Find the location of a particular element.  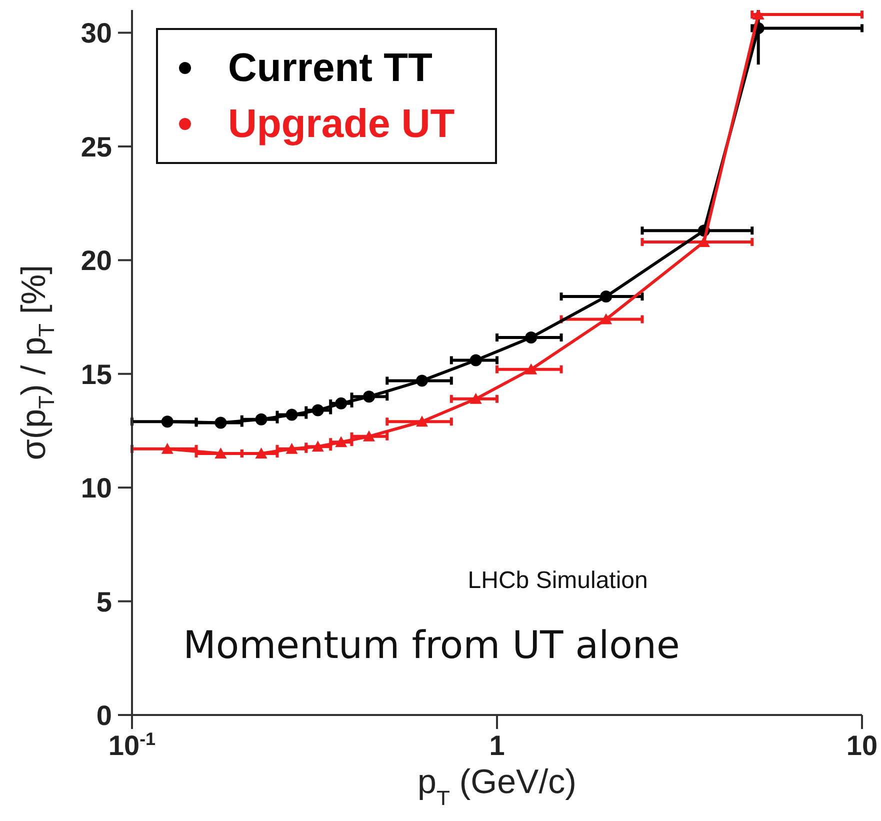

x-tick-label: 10 is located at coordinates (862, 745).